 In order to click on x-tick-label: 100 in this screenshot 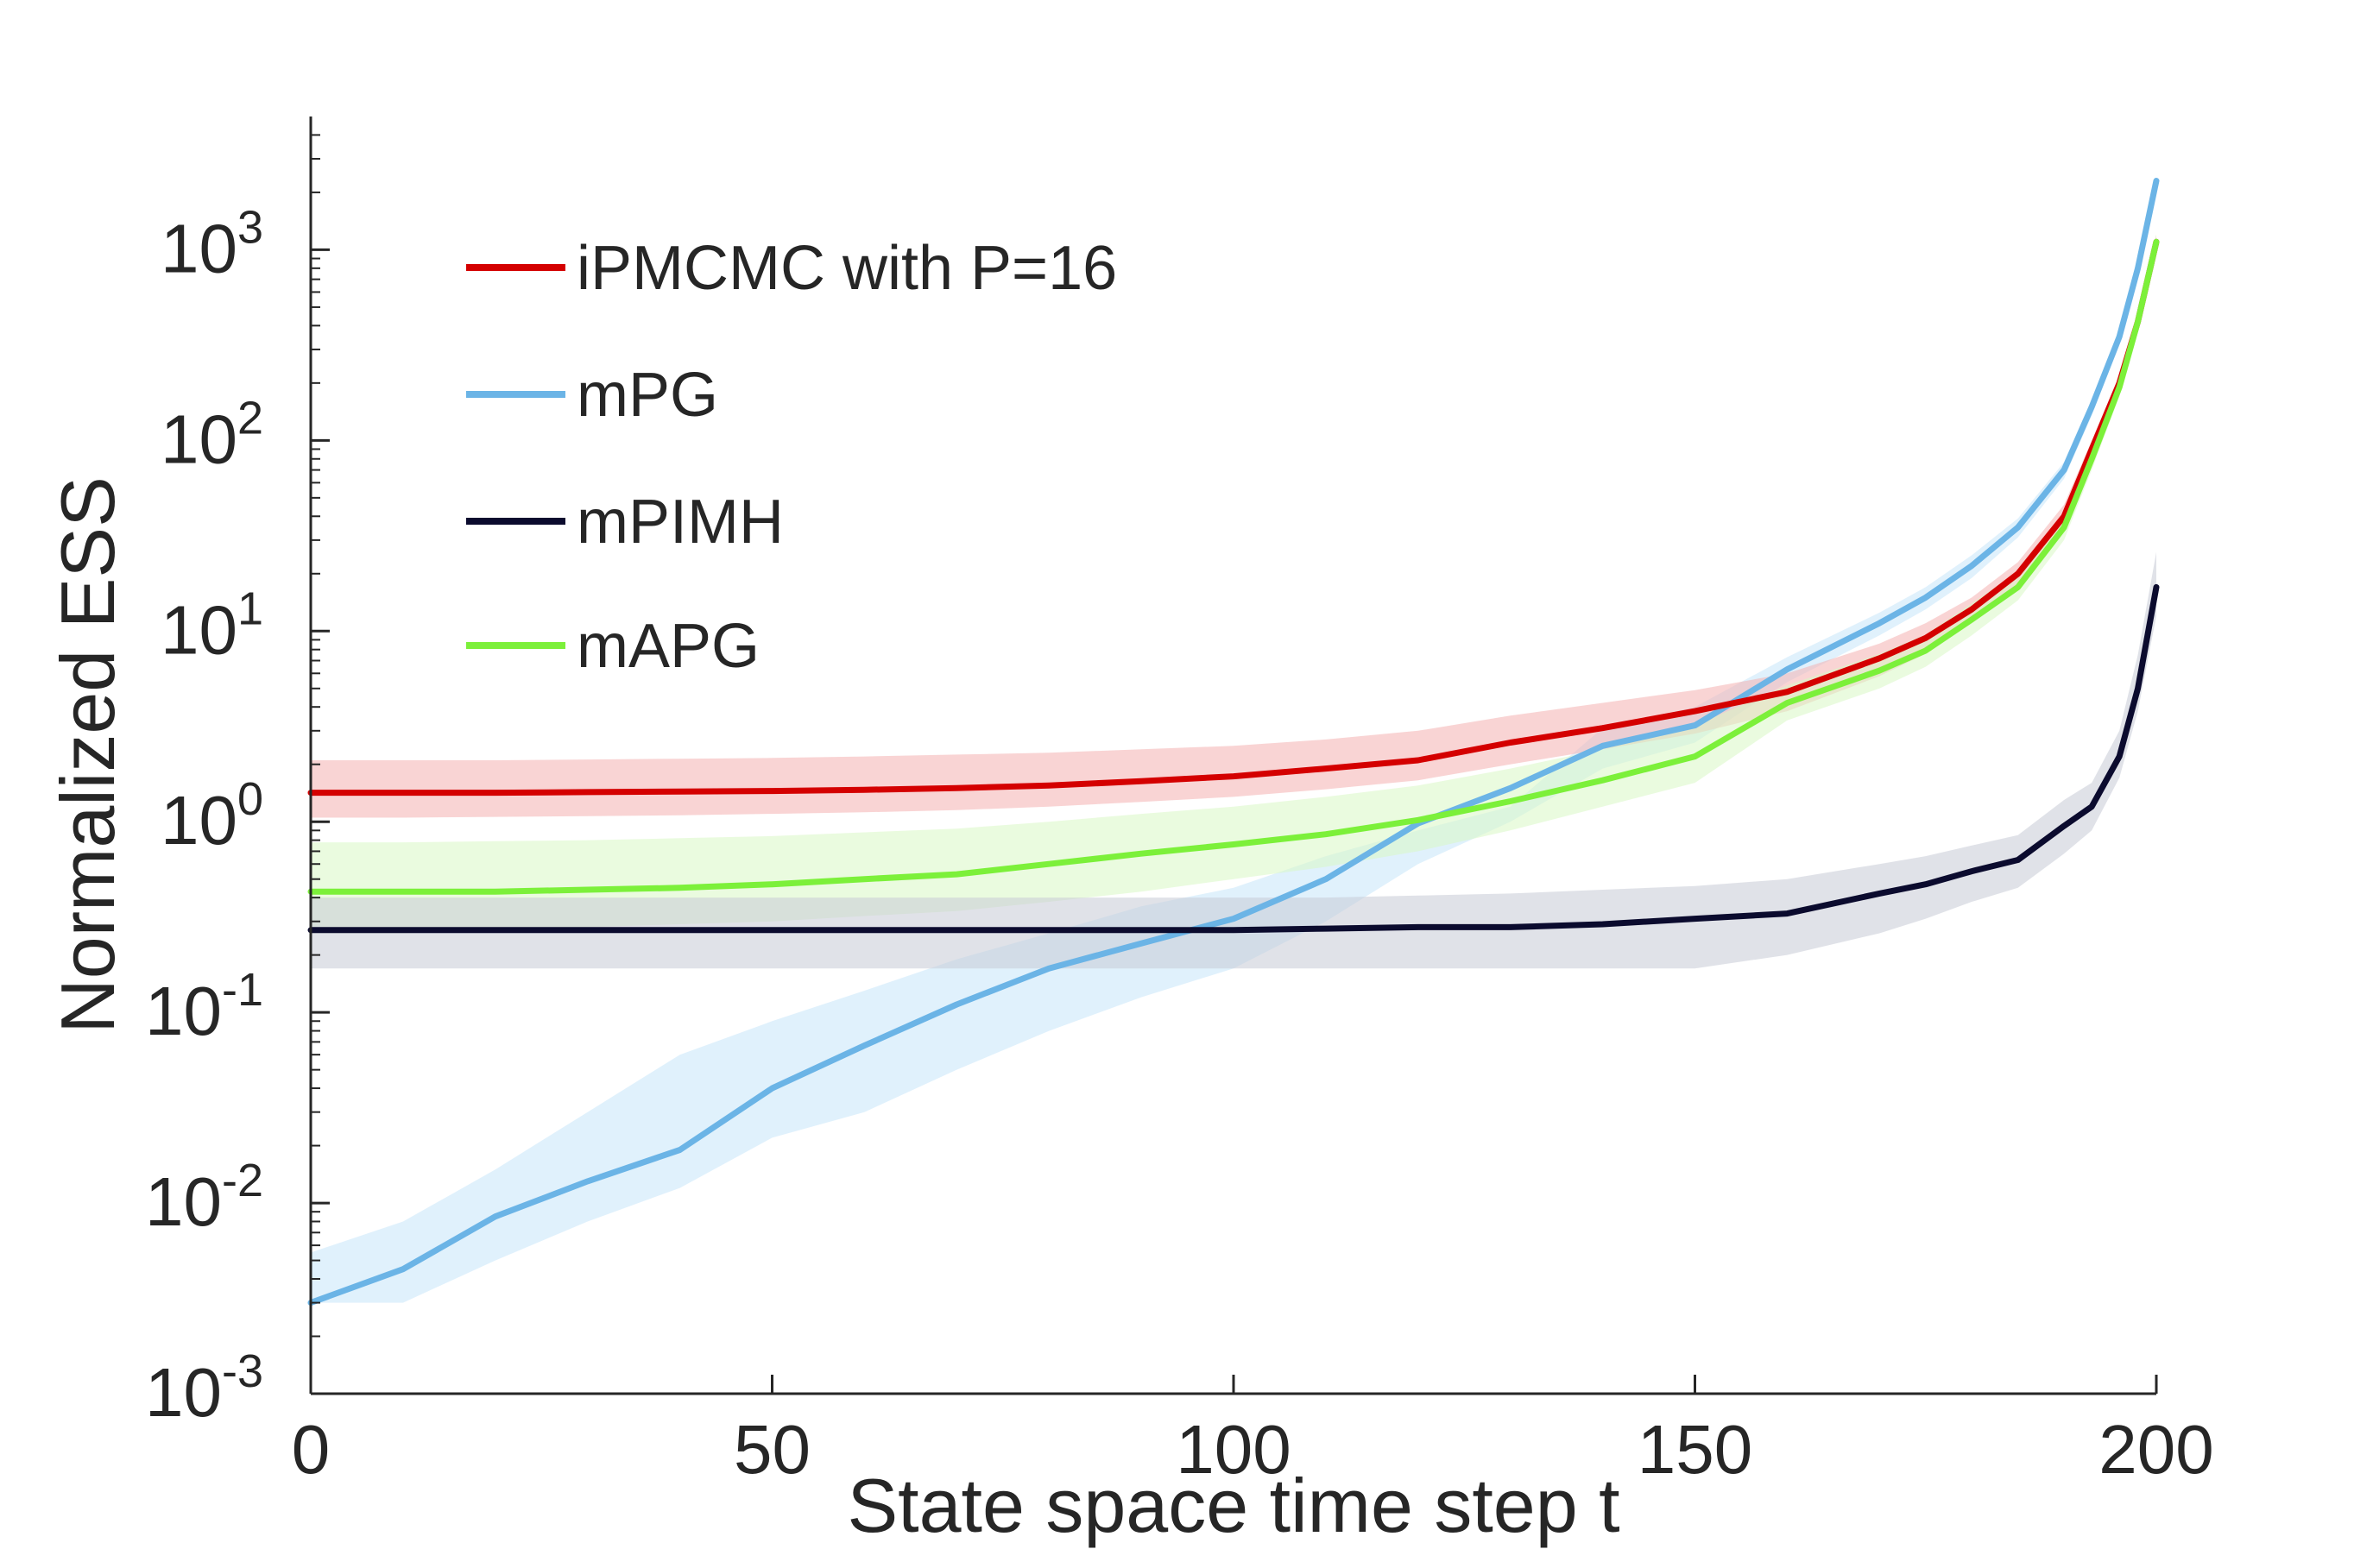, I will do `click(1233, 1449)`.